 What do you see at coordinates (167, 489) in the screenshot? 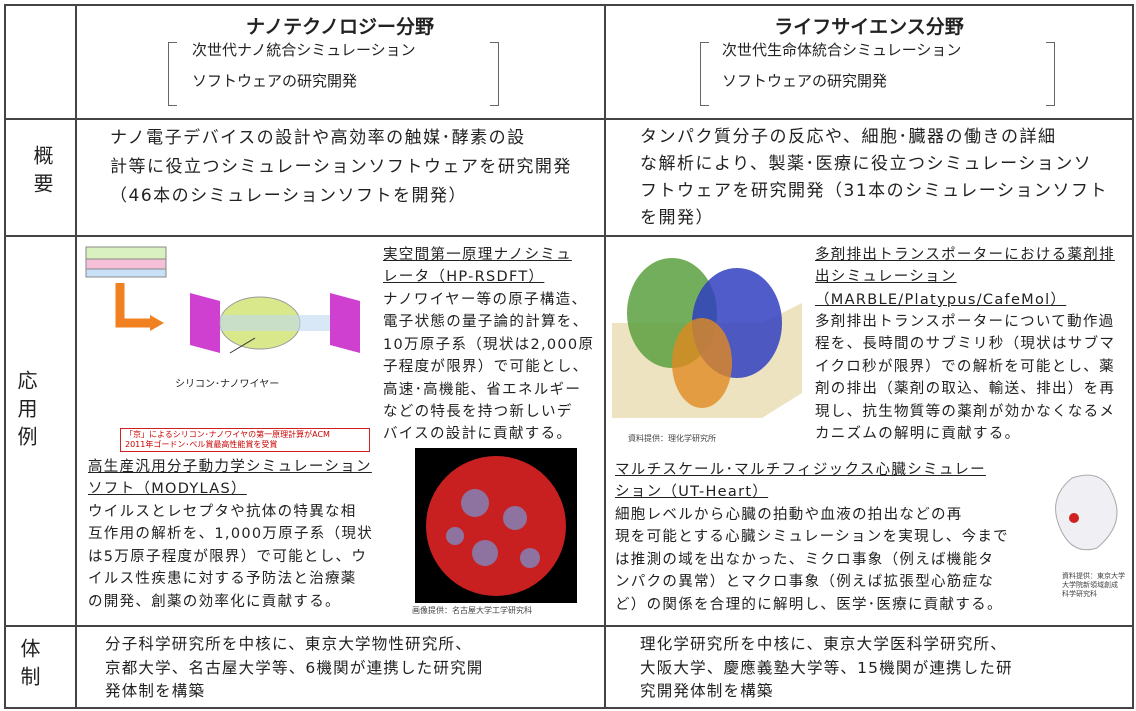
I see `text-line: ソフト（MODYLAS）` at bounding box center [167, 489].